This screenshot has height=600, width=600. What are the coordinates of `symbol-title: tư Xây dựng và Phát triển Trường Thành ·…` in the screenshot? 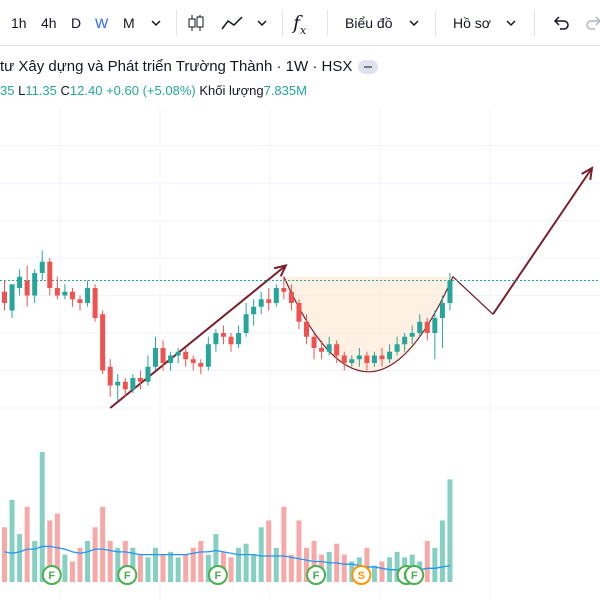 It's located at (176, 66).